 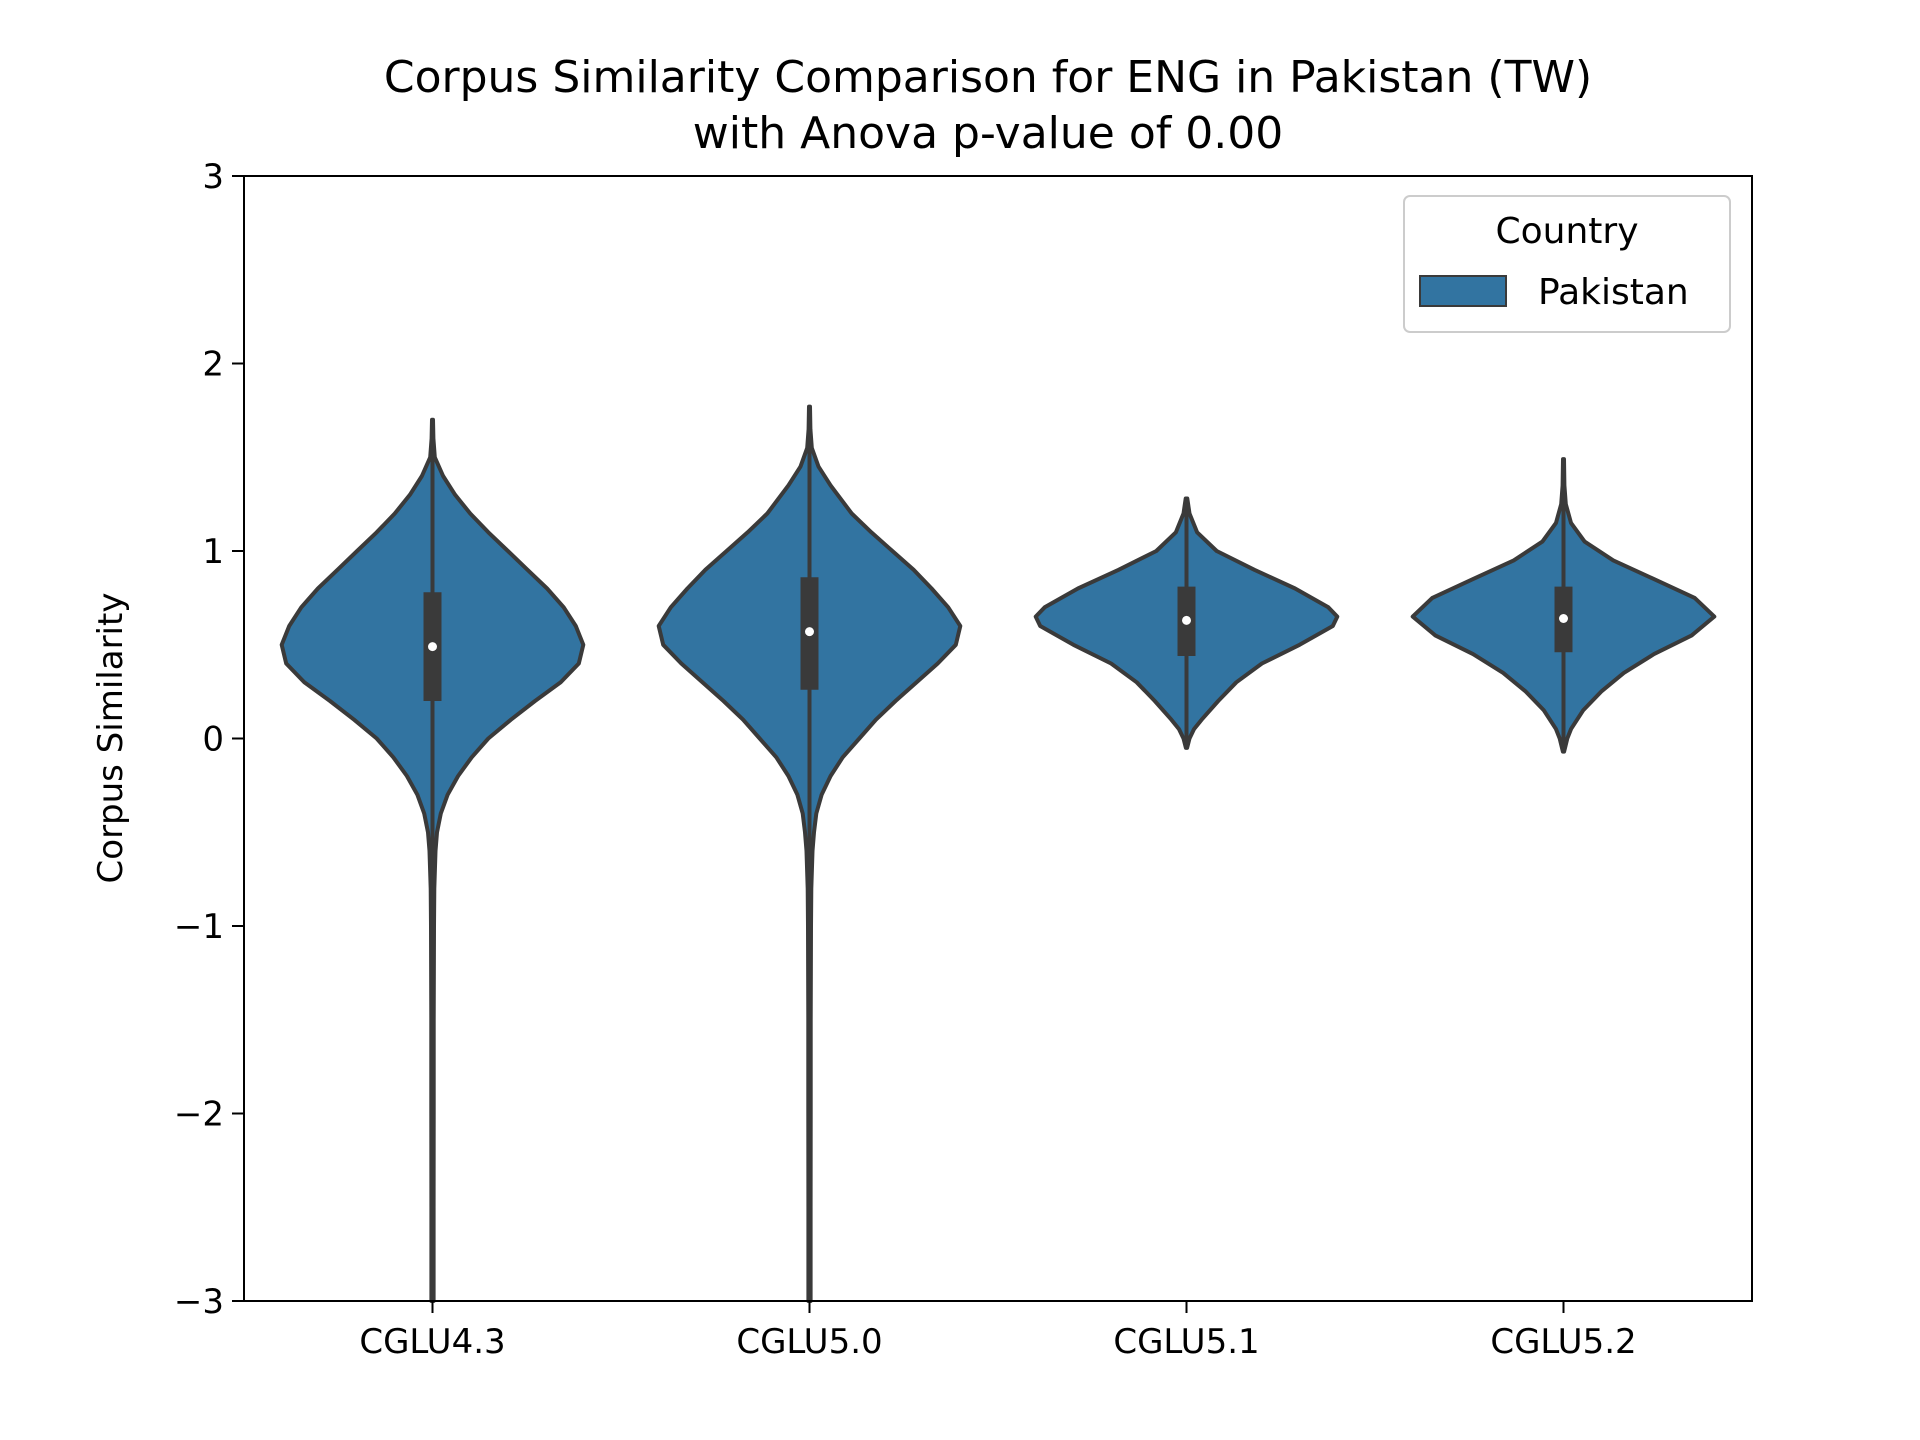 I want to click on x-tick-label: CGLU5.1, so click(x=1186, y=1342).